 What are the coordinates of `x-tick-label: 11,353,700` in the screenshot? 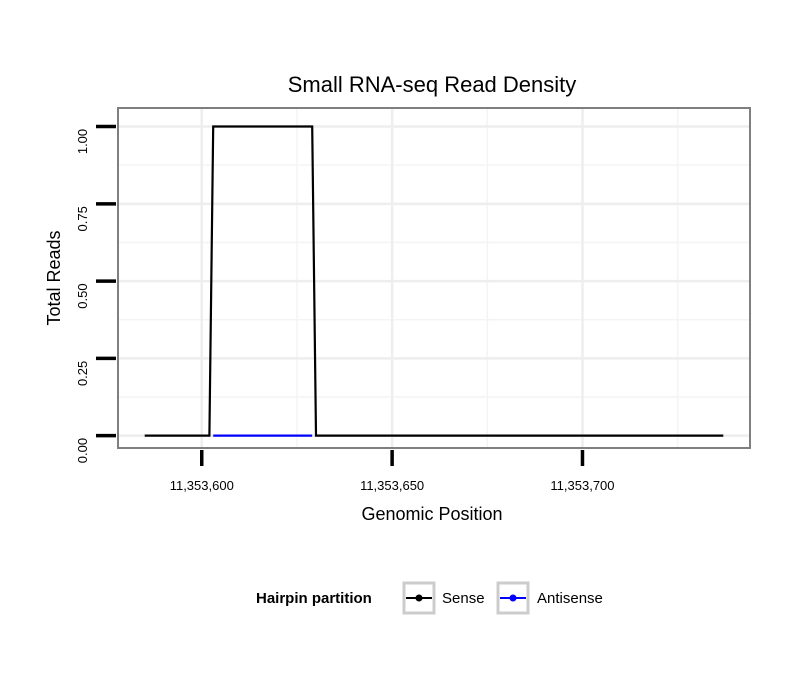 It's located at (582, 485).